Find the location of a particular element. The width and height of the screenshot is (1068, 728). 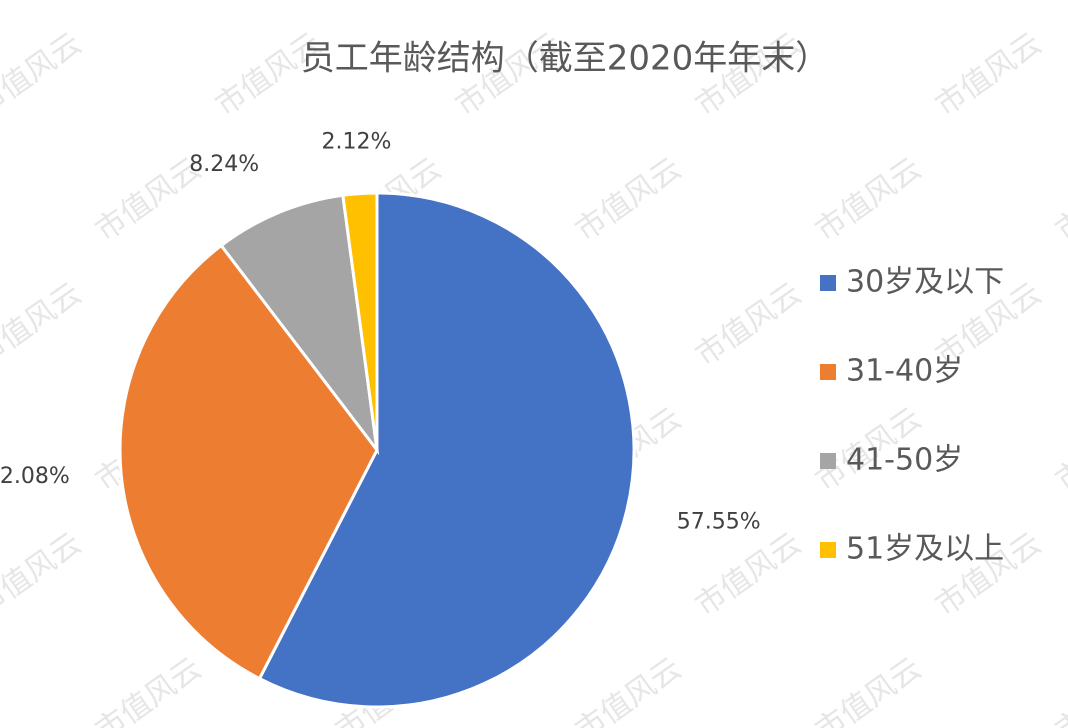

legend-label: 31-40岁 is located at coordinates (904, 371).